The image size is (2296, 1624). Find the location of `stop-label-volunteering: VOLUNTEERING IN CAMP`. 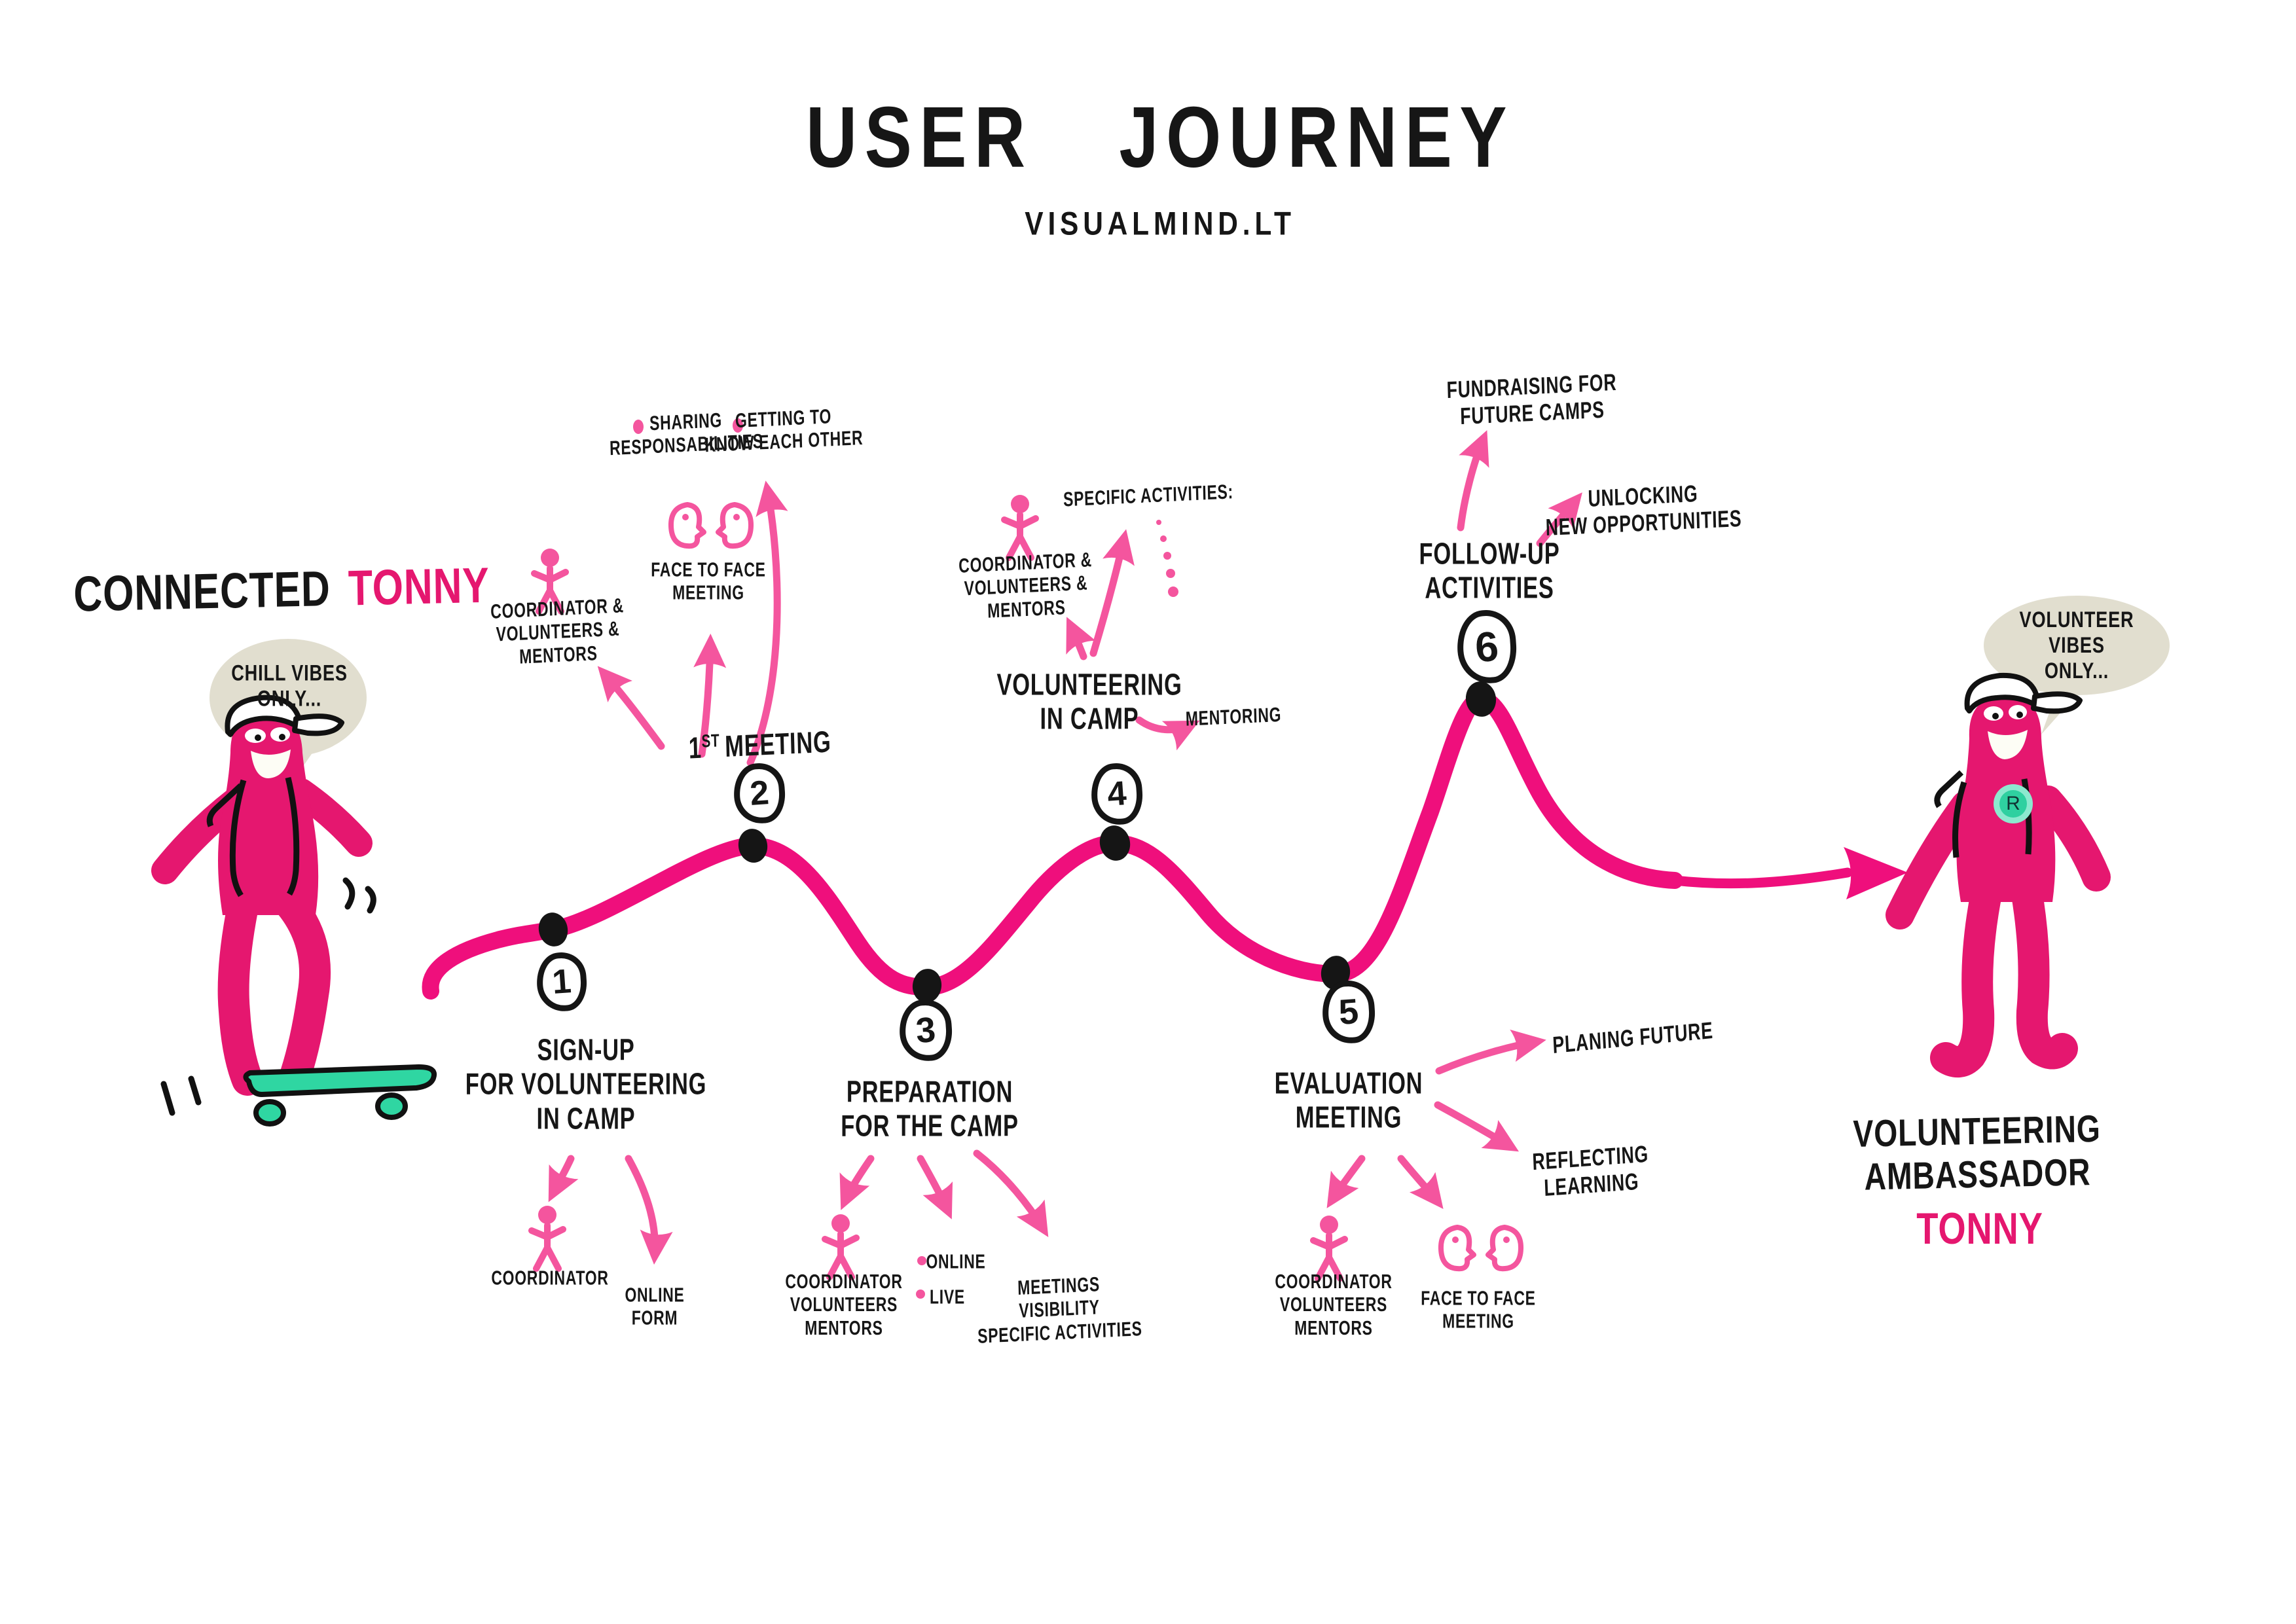

stop-label-volunteering: VOLUNTEERING IN CAMP is located at coordinates (1089, 701).